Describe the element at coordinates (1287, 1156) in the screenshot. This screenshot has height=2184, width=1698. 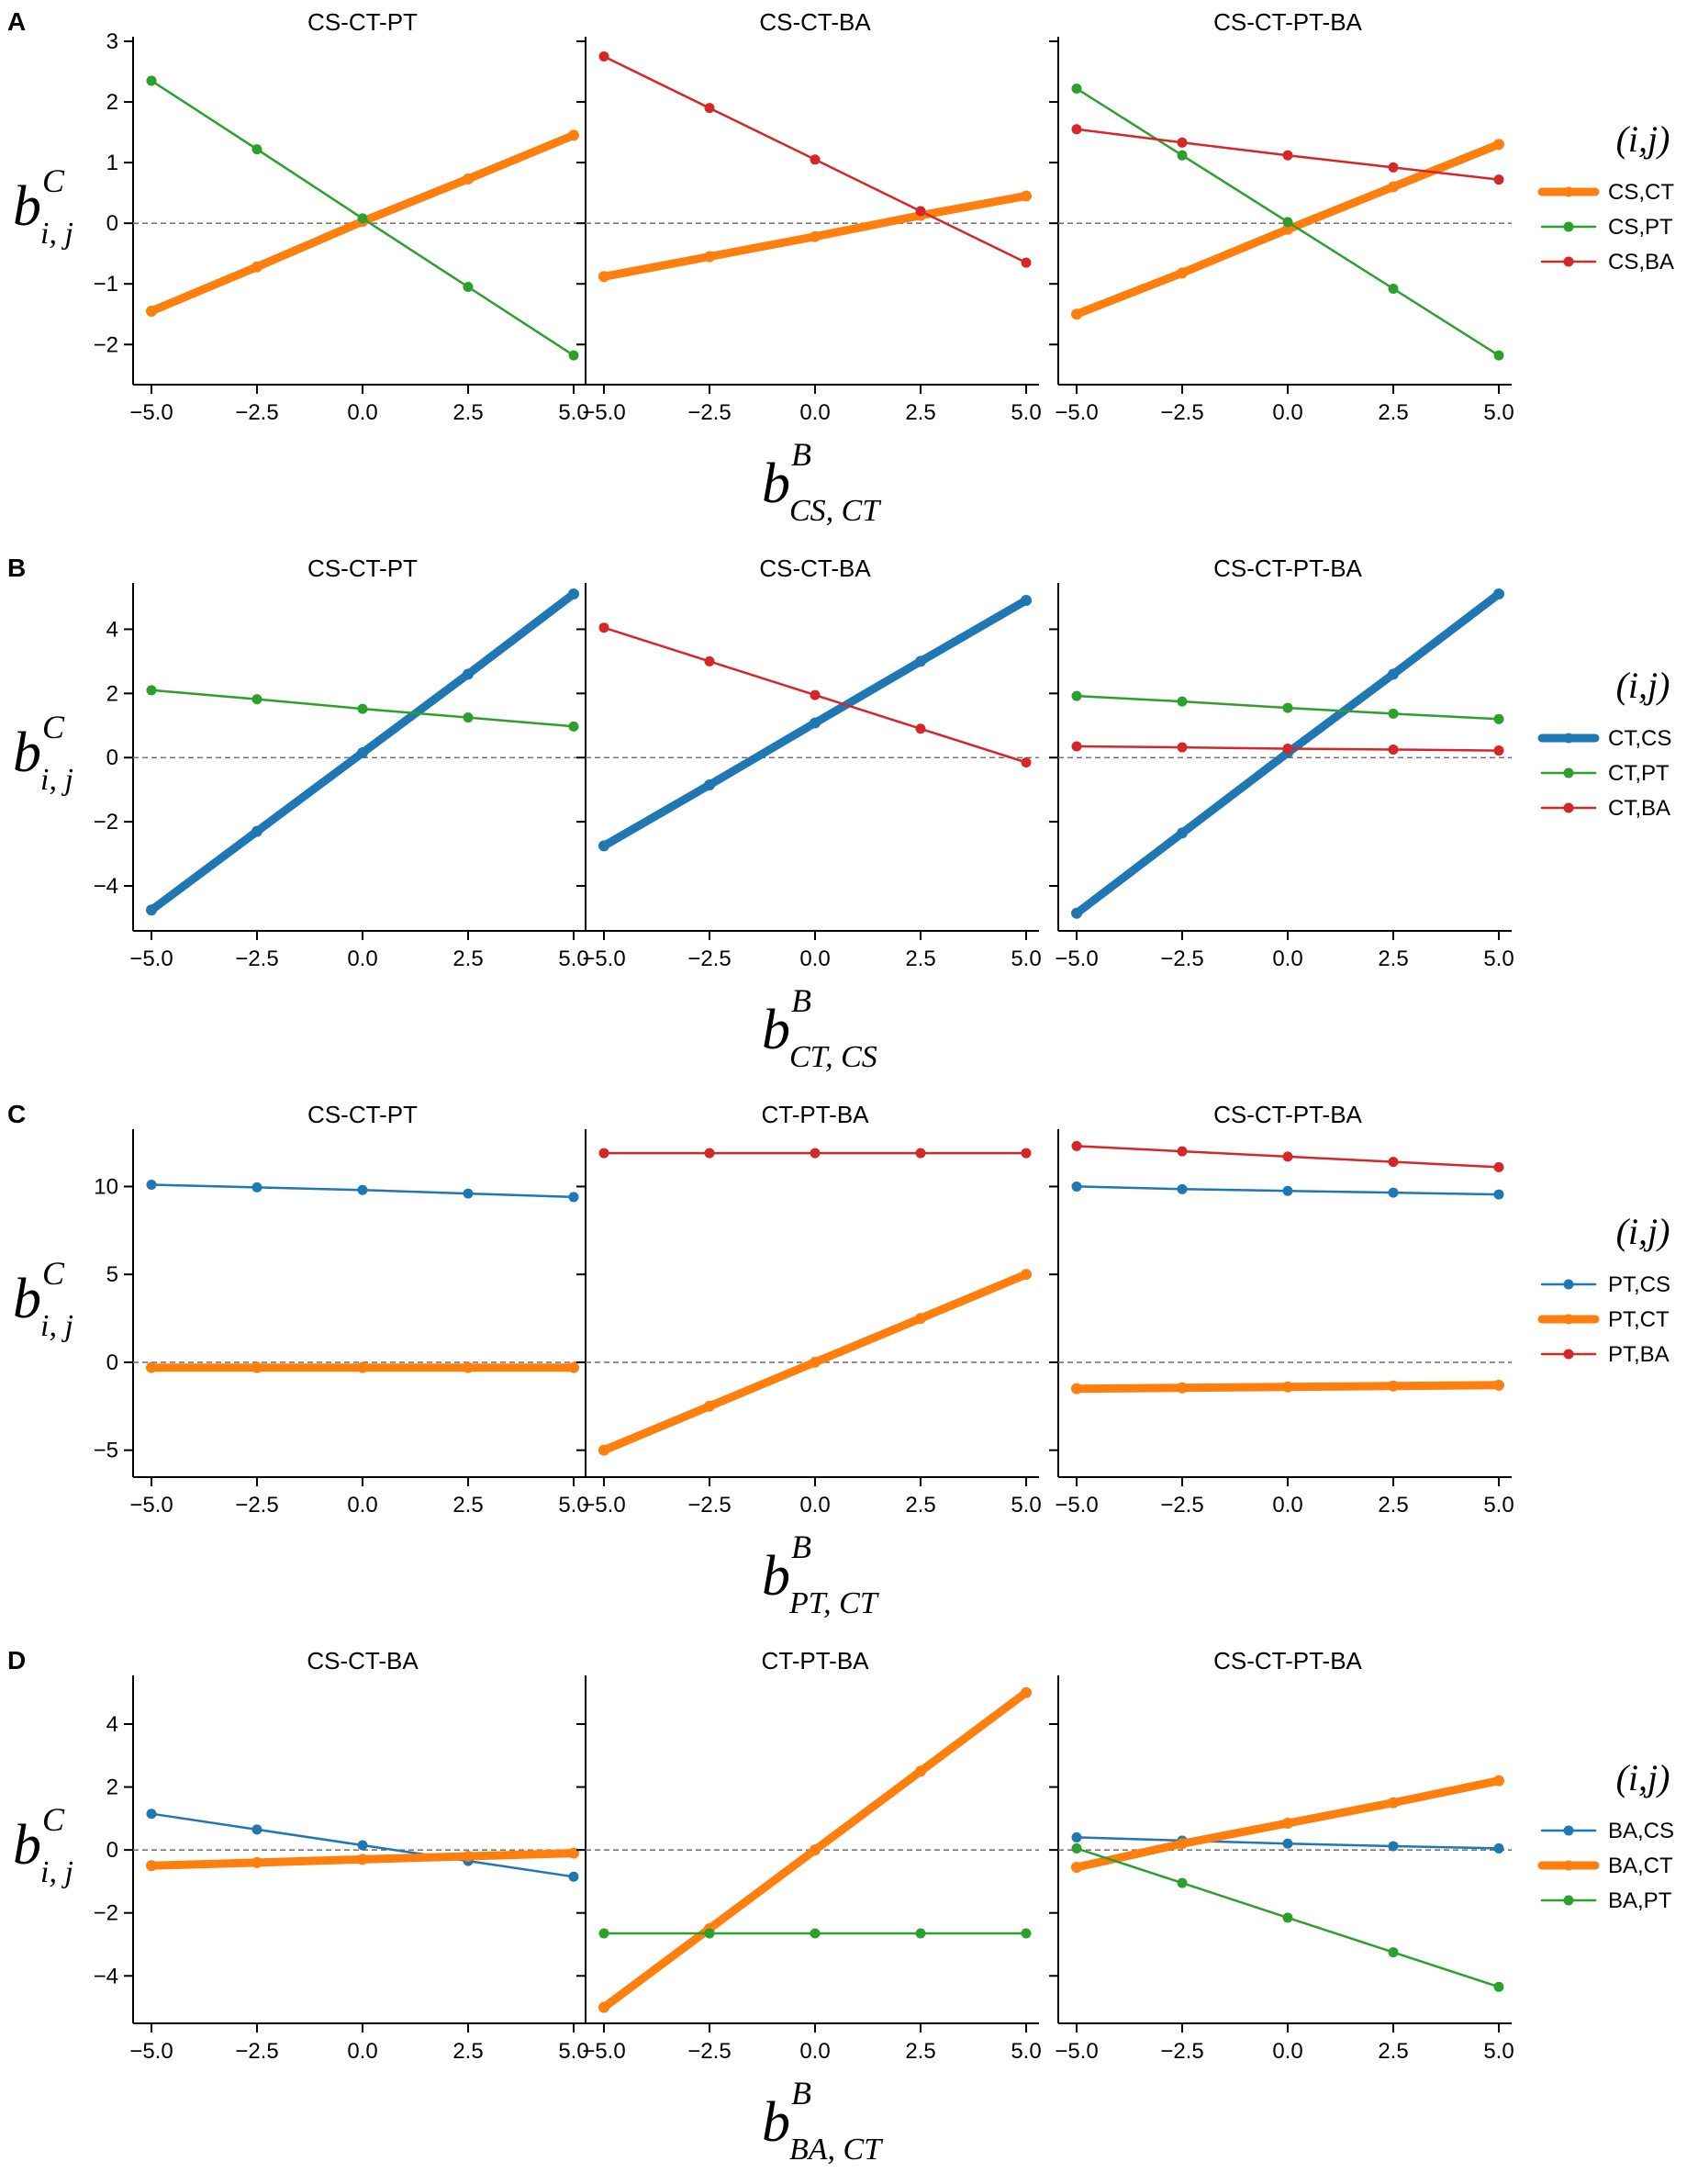
I see `series-pt-ba` at that location.